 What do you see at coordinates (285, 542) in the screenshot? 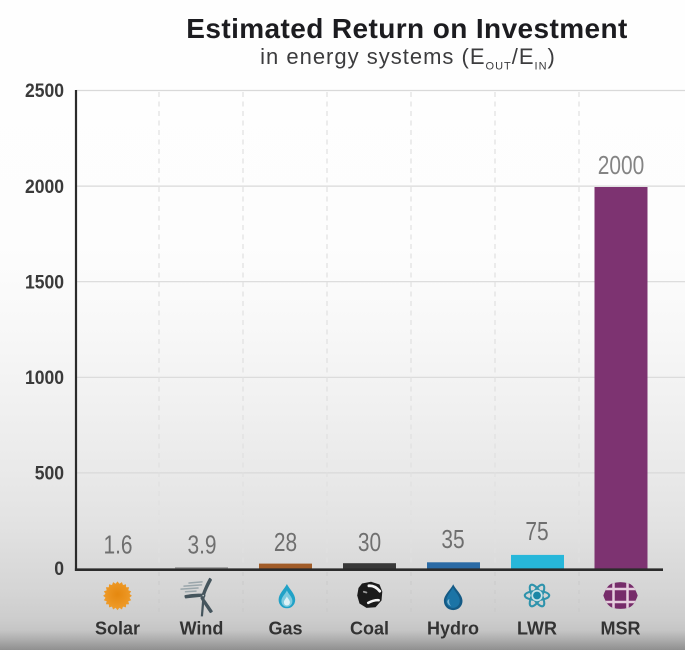
I see `svg-text: 28` at bounding box center [285, 542].